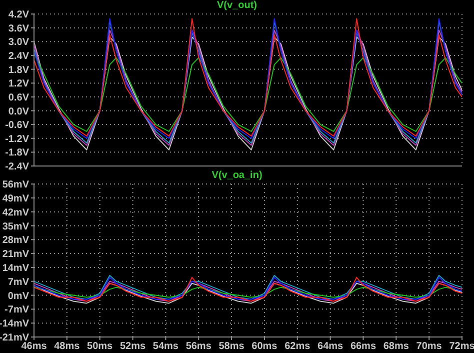  I want to click on y-tick-label: -1.8V, so click(17, 153).